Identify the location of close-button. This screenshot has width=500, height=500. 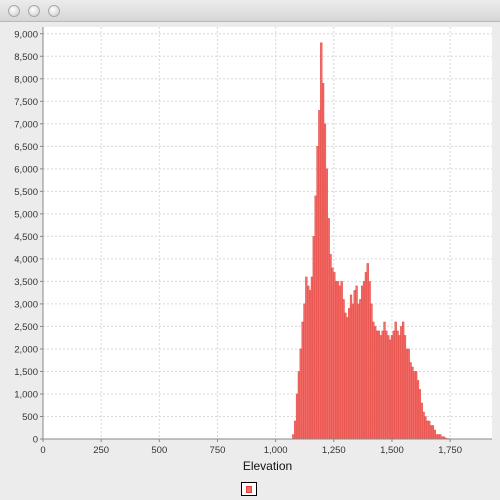
(14, 11).